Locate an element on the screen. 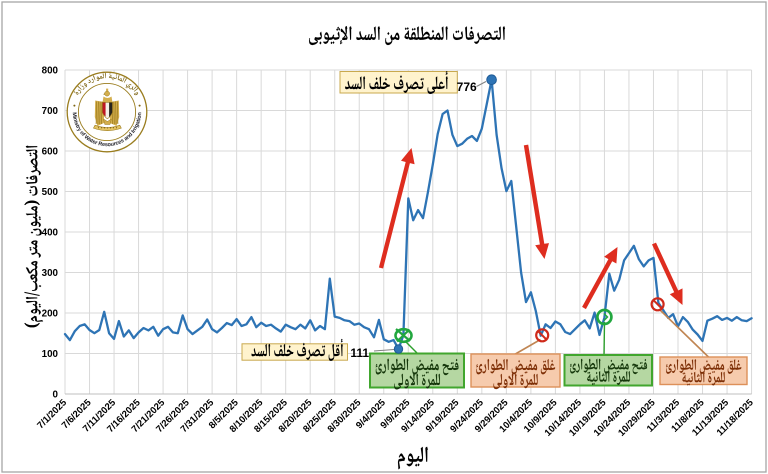 The image size is (768, 474). svg-text: 400 is located at coordinates (50, 232).